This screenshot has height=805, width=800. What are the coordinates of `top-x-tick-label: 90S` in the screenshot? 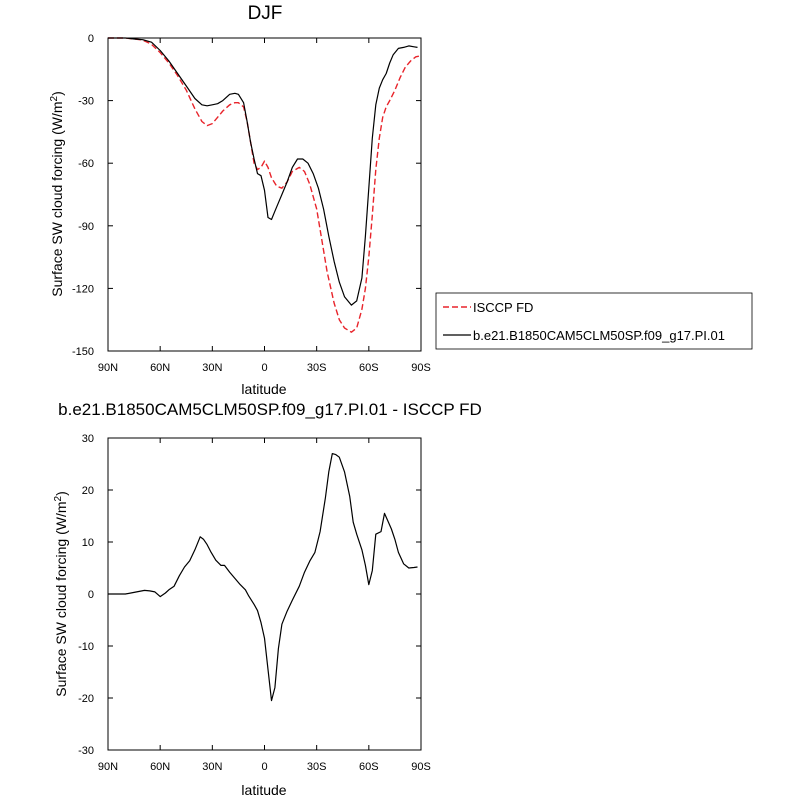 It's located at (421, 368).